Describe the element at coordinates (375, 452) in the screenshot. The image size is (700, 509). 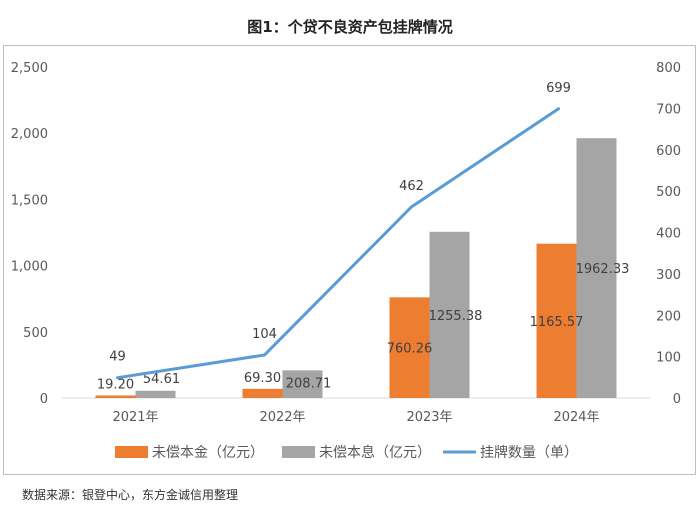
I see `legend-label-principal-interest: 未偿本息（亿元）` at that location.